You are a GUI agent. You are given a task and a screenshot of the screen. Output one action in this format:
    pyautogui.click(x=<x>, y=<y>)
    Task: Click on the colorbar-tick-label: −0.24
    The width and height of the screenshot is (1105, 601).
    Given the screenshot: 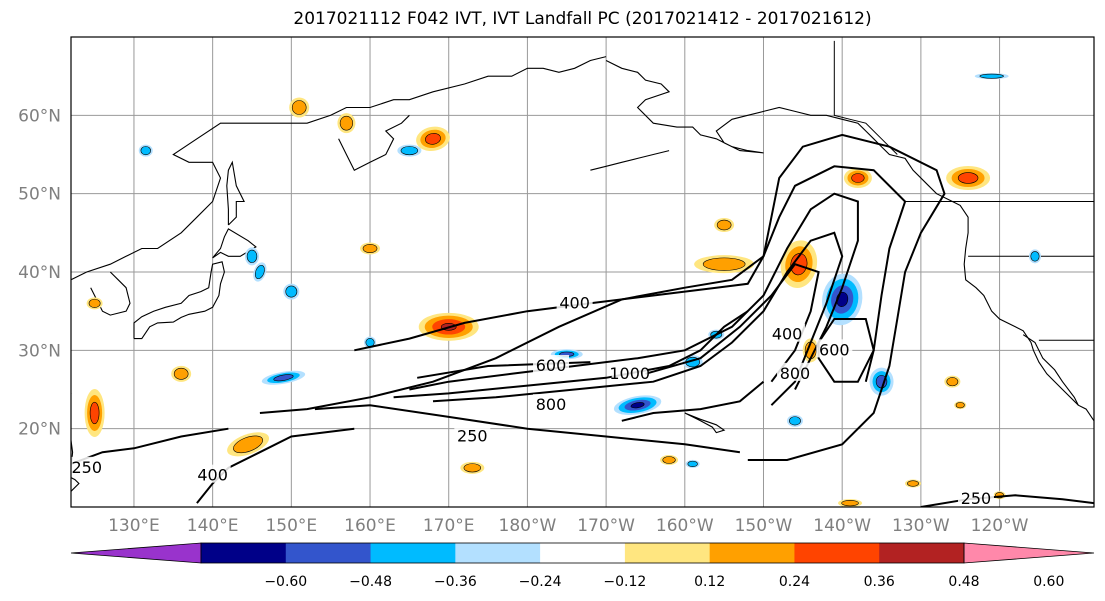 What is the action you would take?
    pyautogui.click(x=540, y=582)
    